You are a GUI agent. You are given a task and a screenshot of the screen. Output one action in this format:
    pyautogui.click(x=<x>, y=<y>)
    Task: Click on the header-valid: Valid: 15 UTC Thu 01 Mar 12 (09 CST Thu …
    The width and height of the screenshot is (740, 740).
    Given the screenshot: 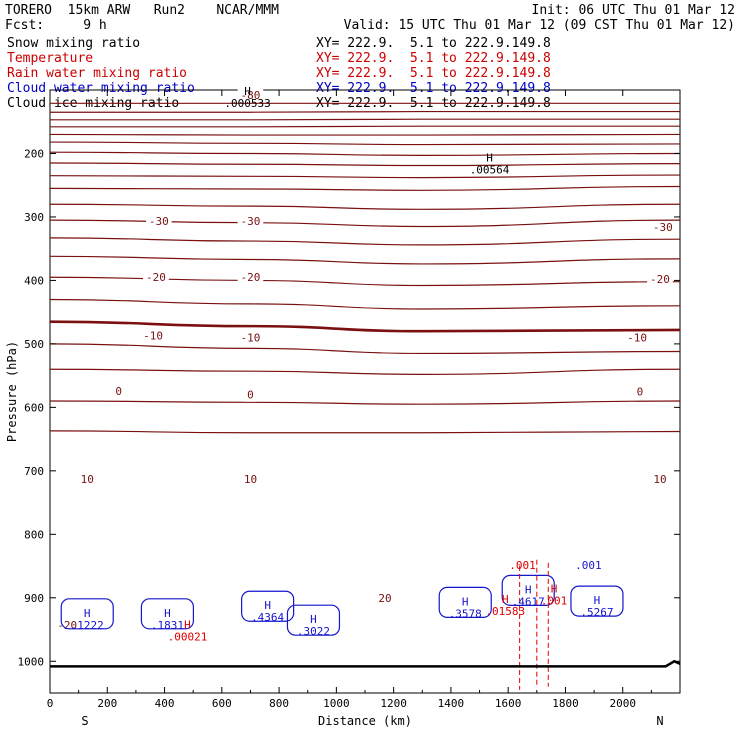 What is the action you would take?
    pyautogui.click(x=539, y=25)
    